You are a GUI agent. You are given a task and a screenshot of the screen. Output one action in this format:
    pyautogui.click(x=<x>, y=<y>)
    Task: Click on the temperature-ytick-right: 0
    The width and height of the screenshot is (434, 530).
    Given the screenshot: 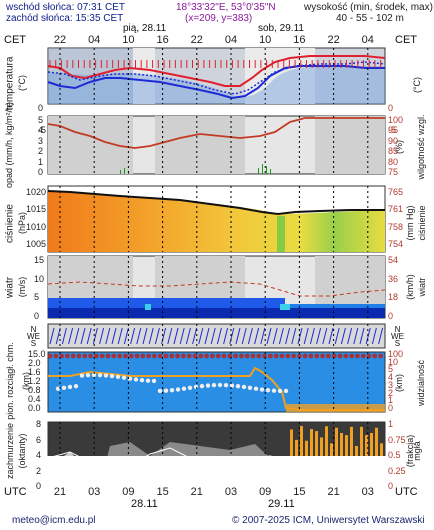 What is the action you would take?
    pyautogui.click(x=391, y=108)
    